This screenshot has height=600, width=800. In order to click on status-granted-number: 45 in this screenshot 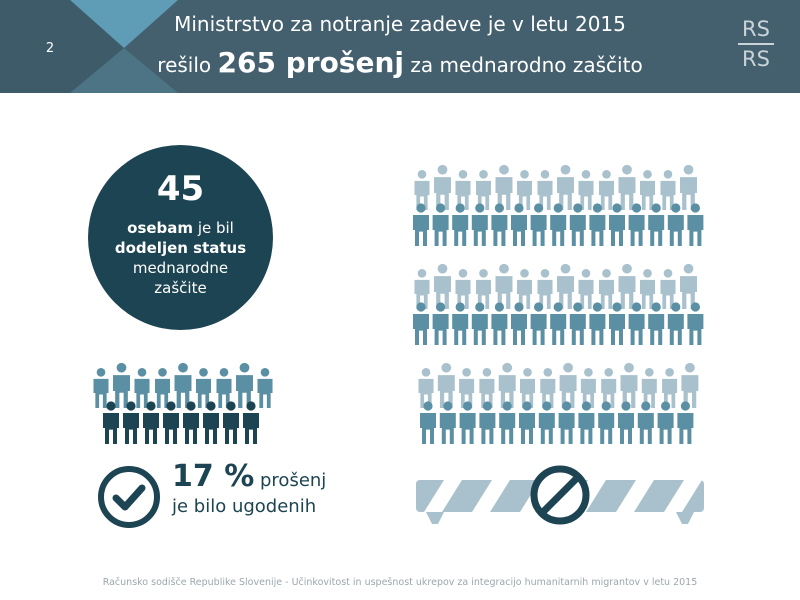, I will do `click(180, 189)`.